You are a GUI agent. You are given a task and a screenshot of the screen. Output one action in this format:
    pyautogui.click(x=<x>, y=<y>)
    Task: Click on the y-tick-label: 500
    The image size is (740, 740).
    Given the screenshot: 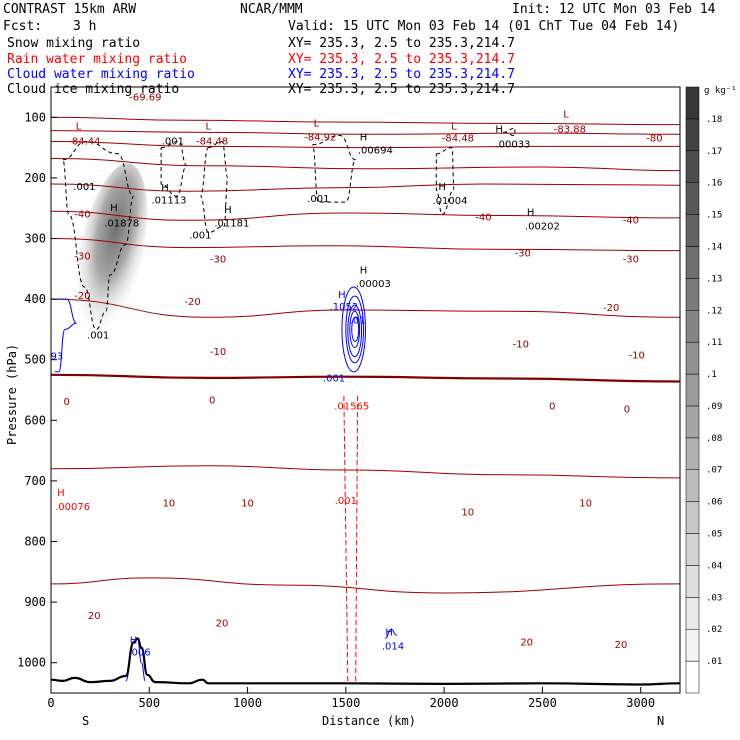 What is the action you would take?
    pyautogui.click(x=35, y=360)
    